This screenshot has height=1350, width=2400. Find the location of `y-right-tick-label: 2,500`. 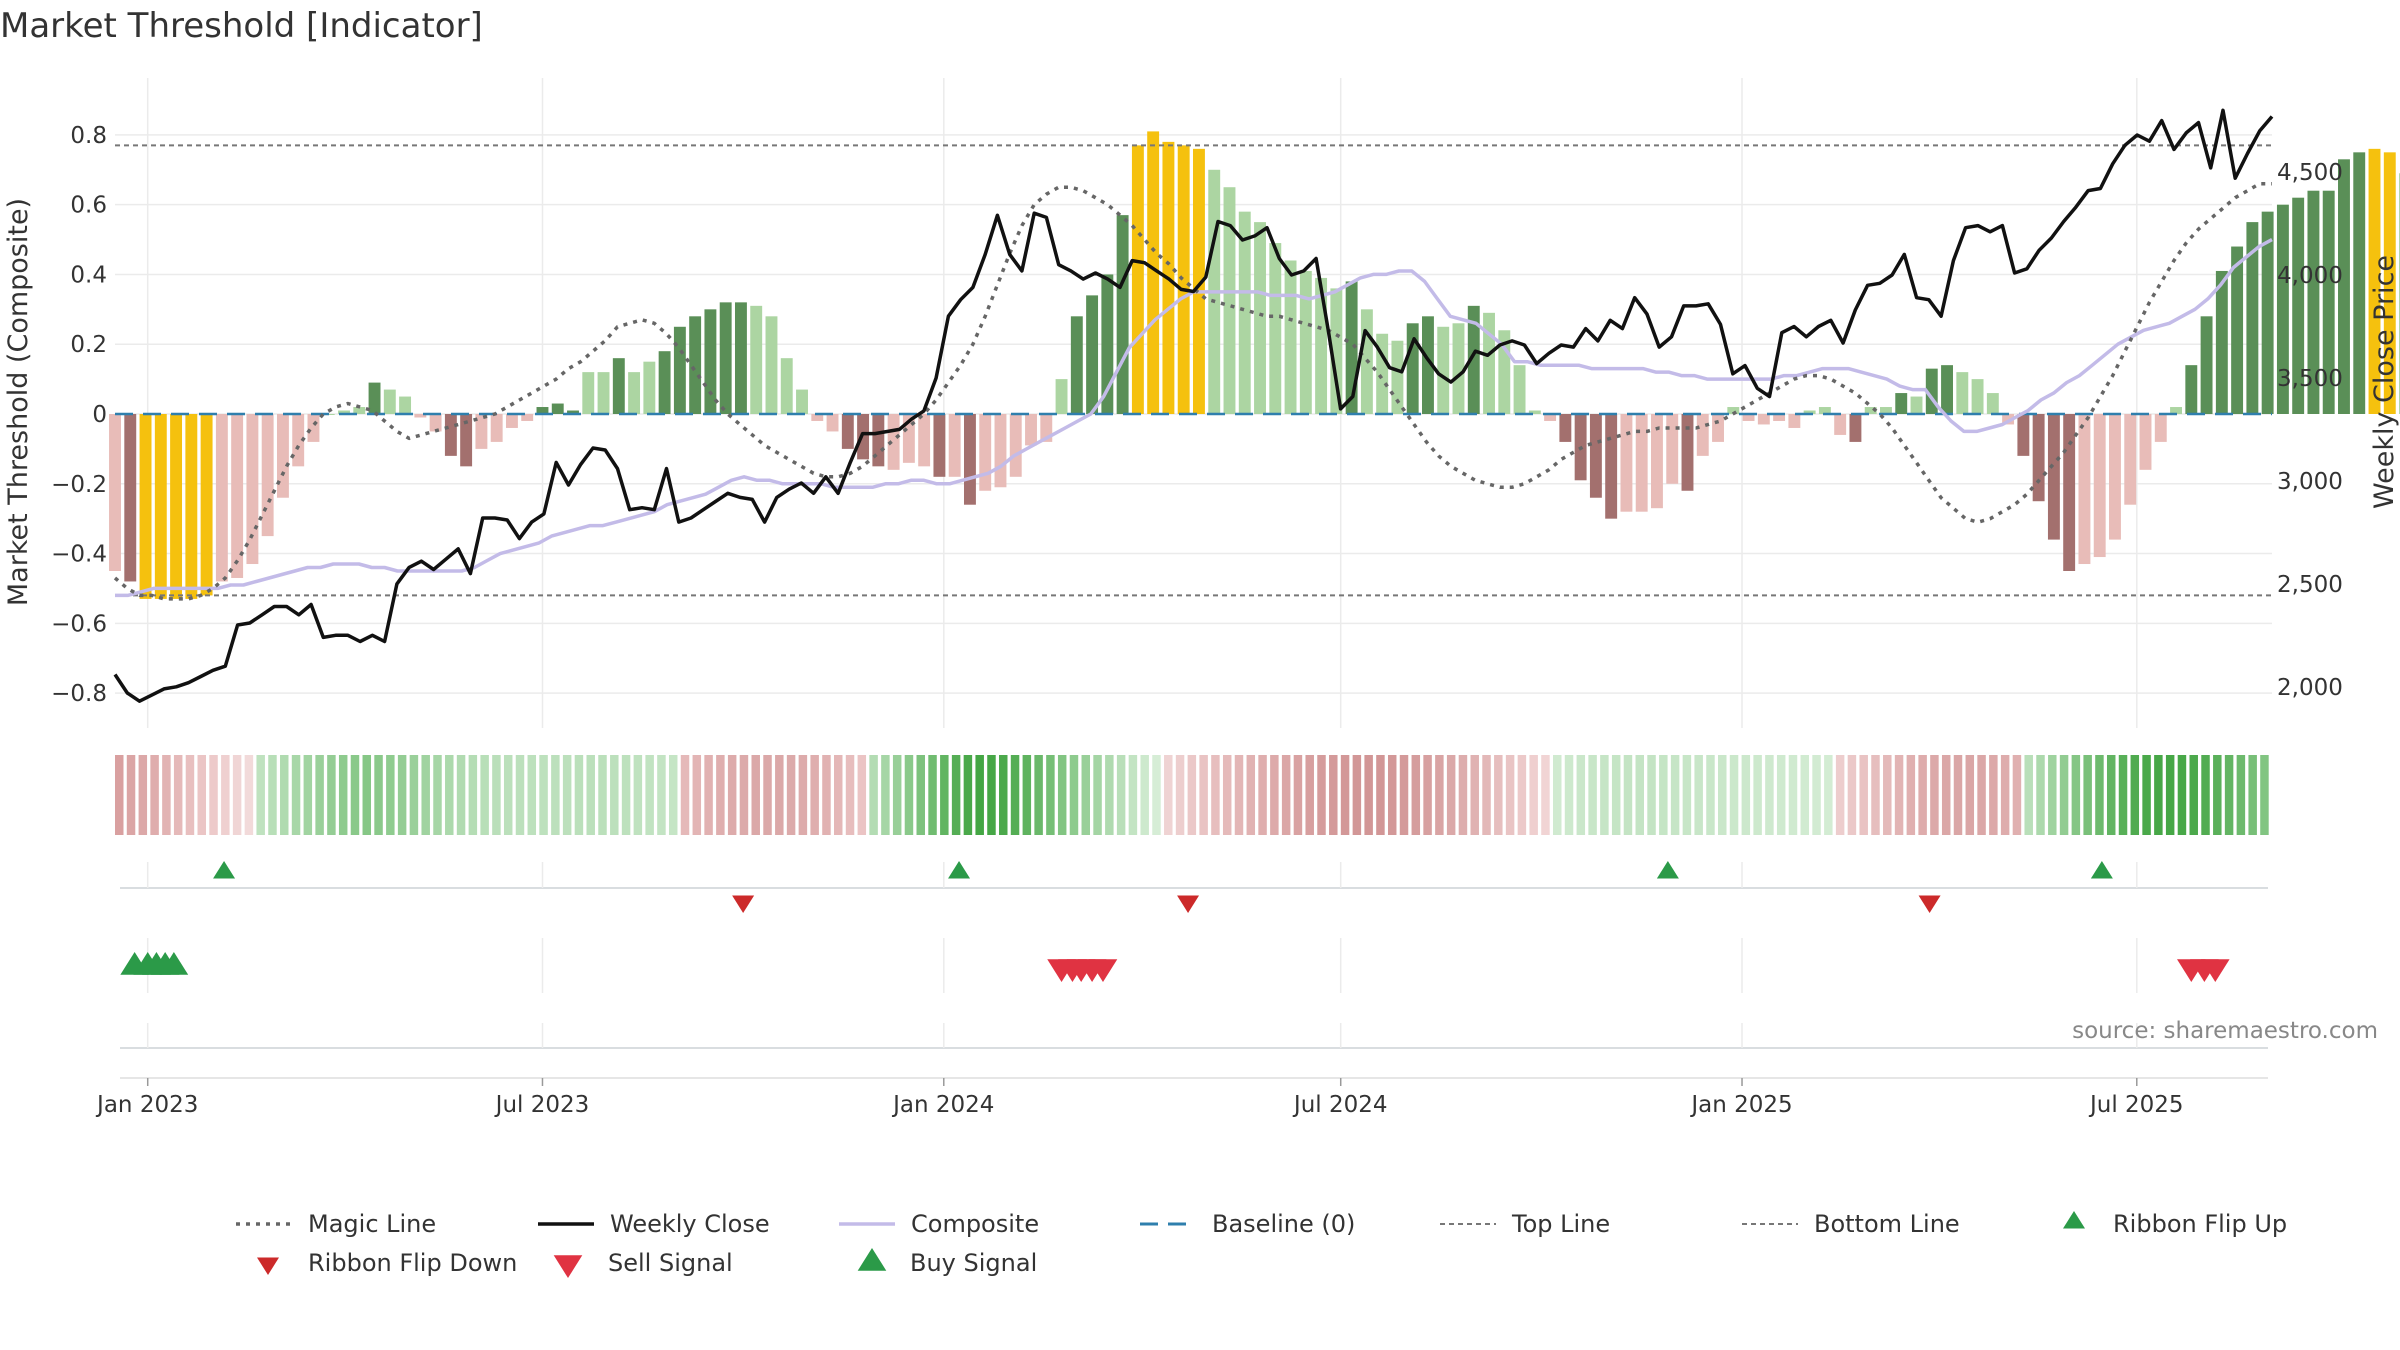

y-right-tick-label: 2,500 is located at coordinates (2310, 585).